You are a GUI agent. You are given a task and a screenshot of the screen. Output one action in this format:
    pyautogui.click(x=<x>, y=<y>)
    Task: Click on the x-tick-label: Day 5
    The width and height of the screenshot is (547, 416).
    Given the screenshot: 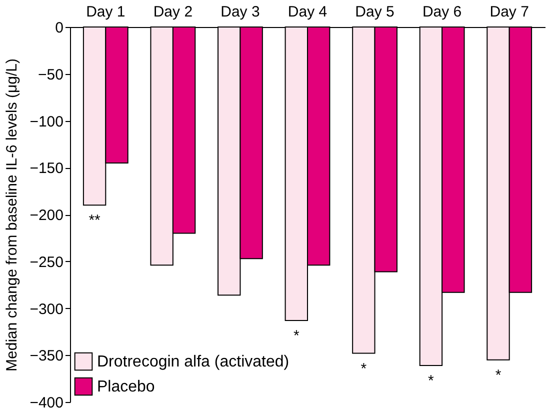 What is the action you would take?
    pyautogui.click(x=374, y=12)
    